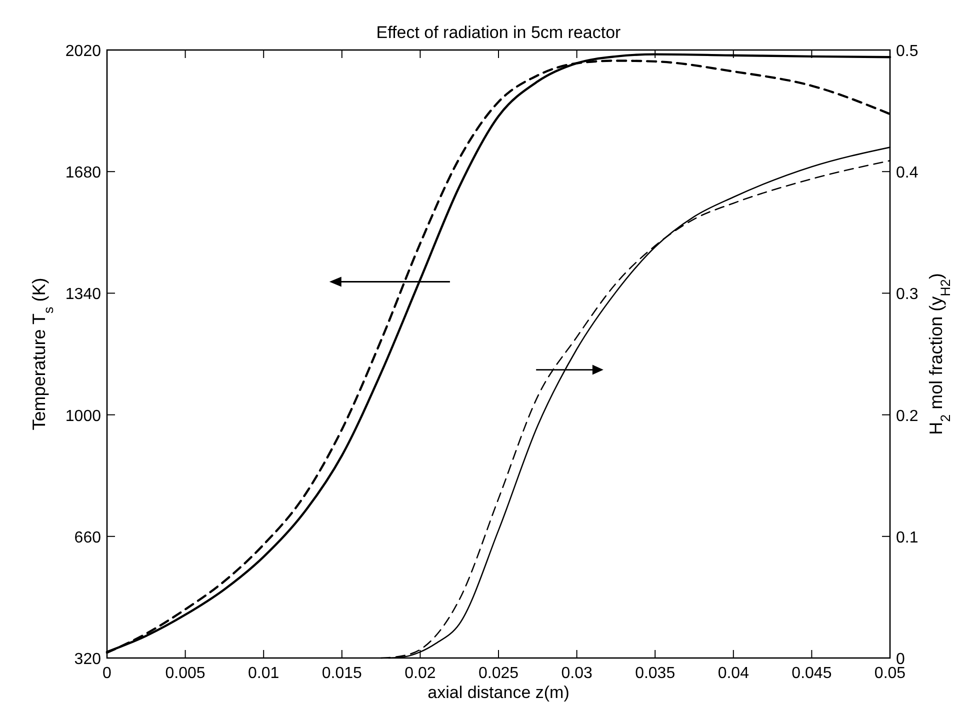  What do you see at coordinates (907, 416) in the screenshot?
I see `y2-tick-label: 0.2` at bounding box center [907, 416].